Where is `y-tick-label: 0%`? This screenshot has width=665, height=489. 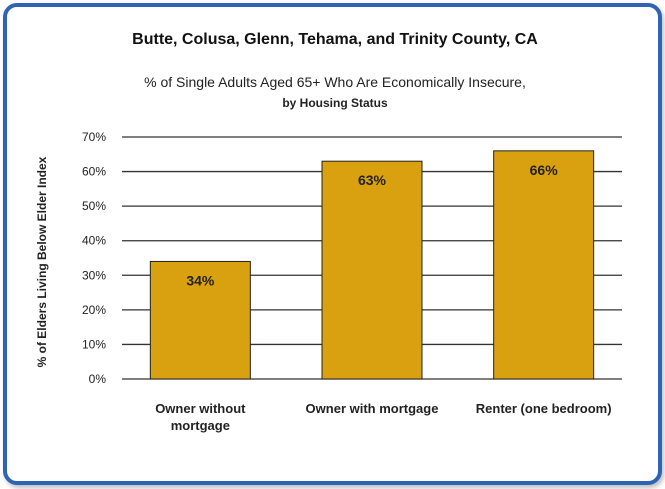 y-tick-label: 0% is located at coordinates (98, 379).